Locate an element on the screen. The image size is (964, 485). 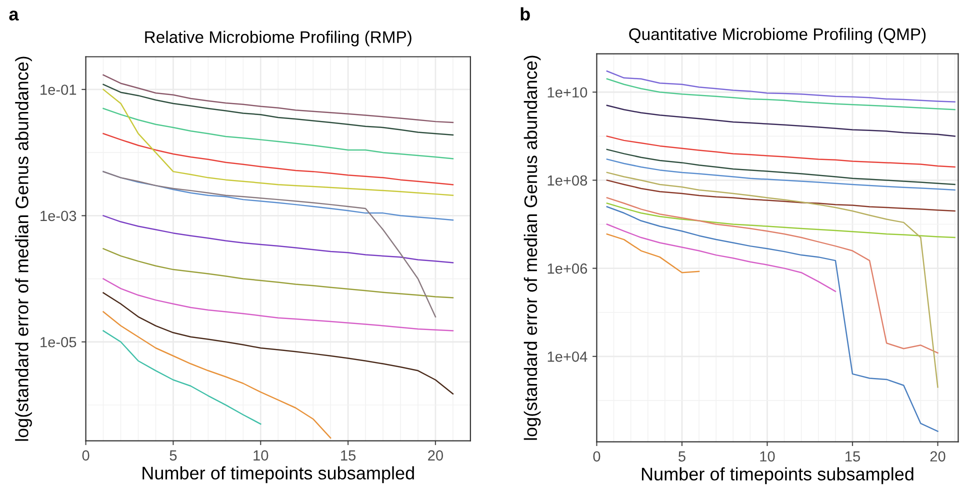
y-tick-label: 1e+10 is located at coordinates (568, 92).